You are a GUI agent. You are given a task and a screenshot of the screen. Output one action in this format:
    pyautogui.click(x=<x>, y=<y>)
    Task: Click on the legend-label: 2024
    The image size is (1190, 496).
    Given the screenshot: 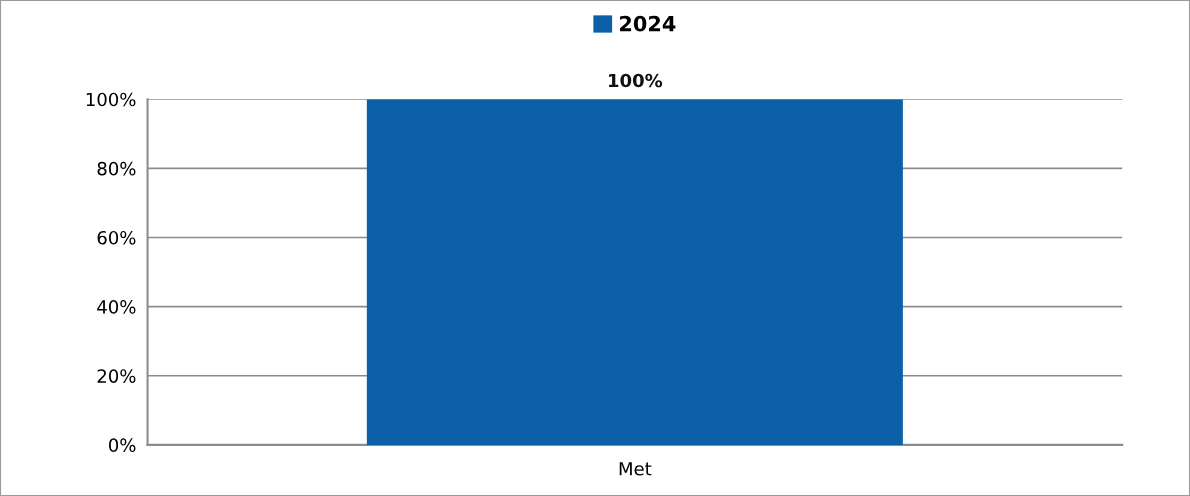 What is the action you would take?
    pyautogui.click(x=648, y=23)
    